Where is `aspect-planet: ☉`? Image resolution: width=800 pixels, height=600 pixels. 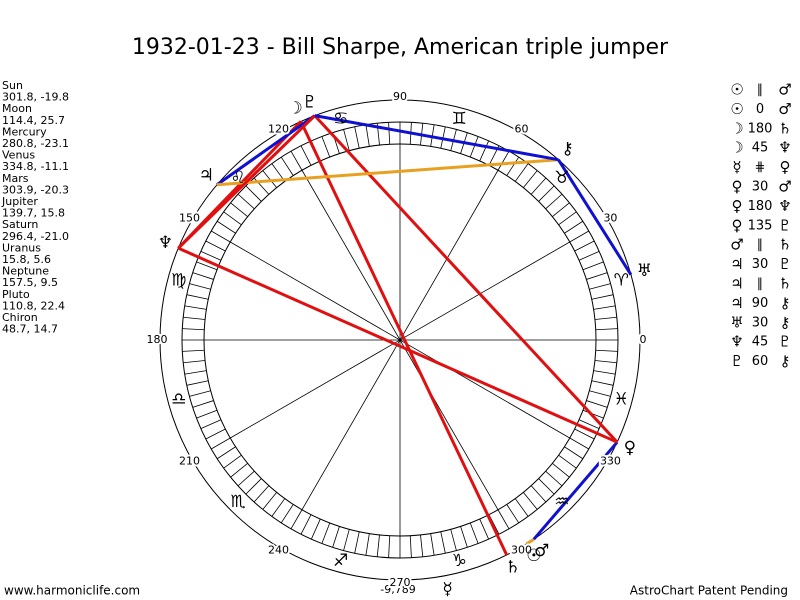
aspect-planet: ☉ is located at coordinates (736, 90).